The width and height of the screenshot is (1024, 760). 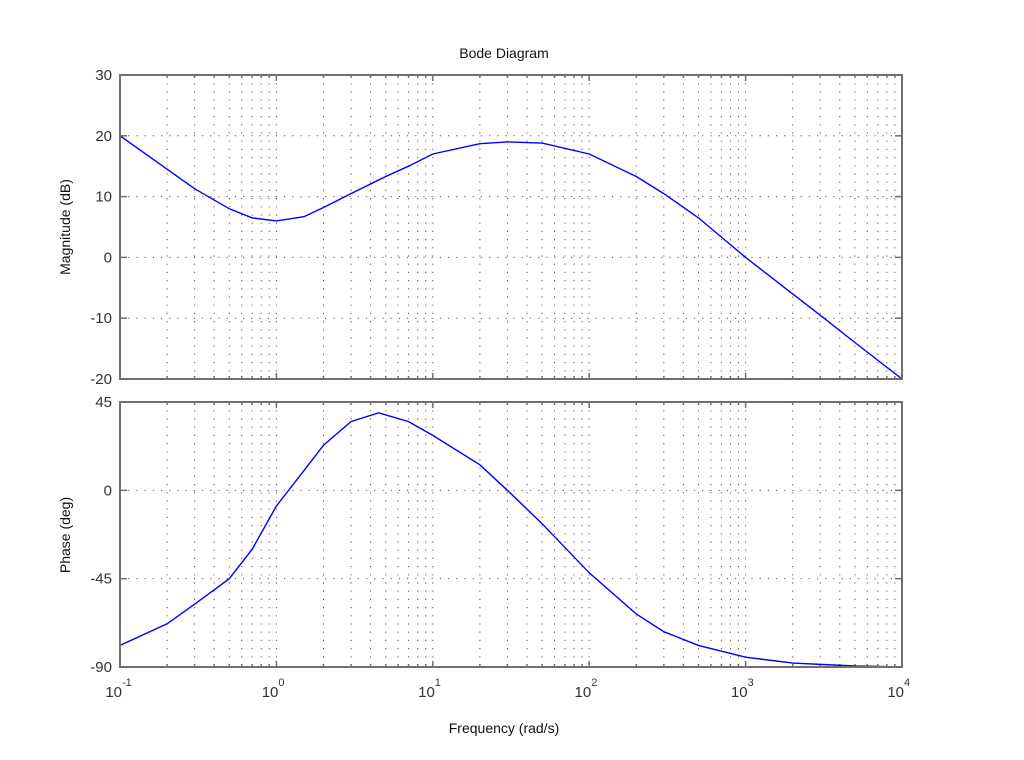 I want to click on y-tick-label: 10, so click(x=103, y=197).